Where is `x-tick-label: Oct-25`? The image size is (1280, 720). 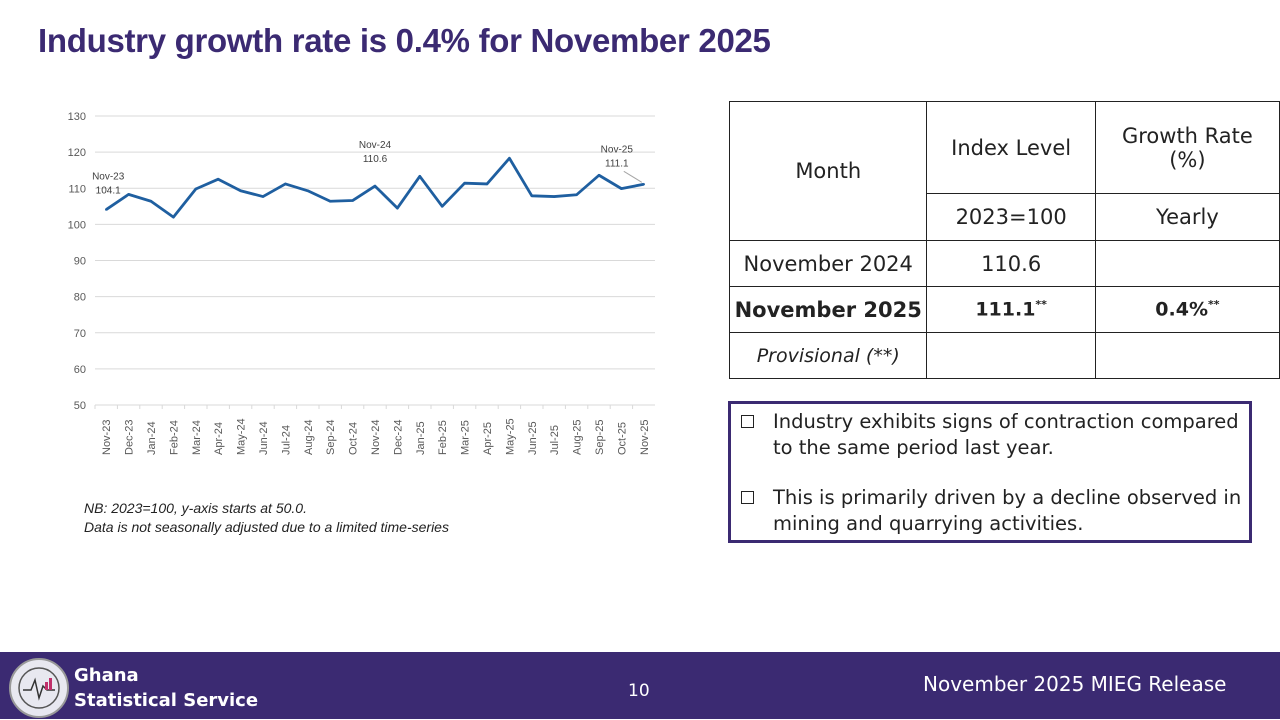
x-tick-label: Oct-25 is located at coordinates (622, 438).